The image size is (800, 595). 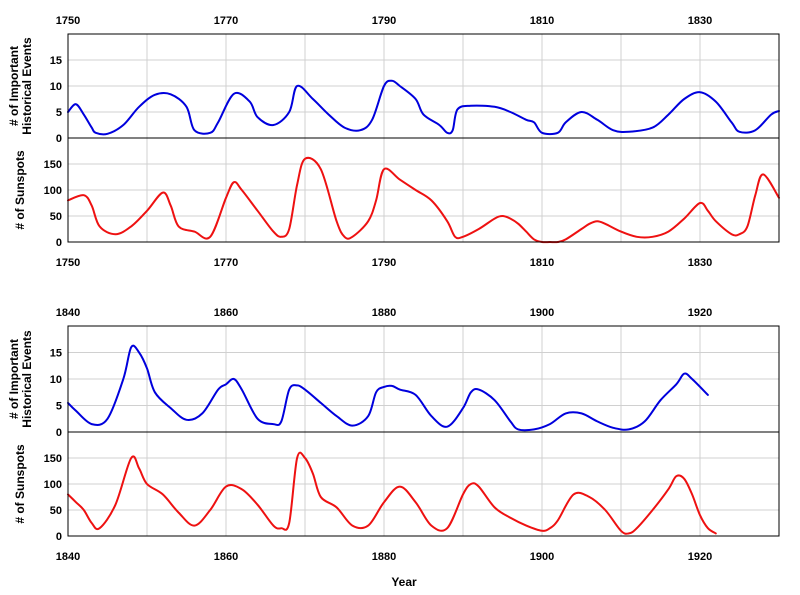 What do you see at coordinates (542, 313) in the screenshot?
I see `top-year-label: 1900` at bounding box center [542, 313].